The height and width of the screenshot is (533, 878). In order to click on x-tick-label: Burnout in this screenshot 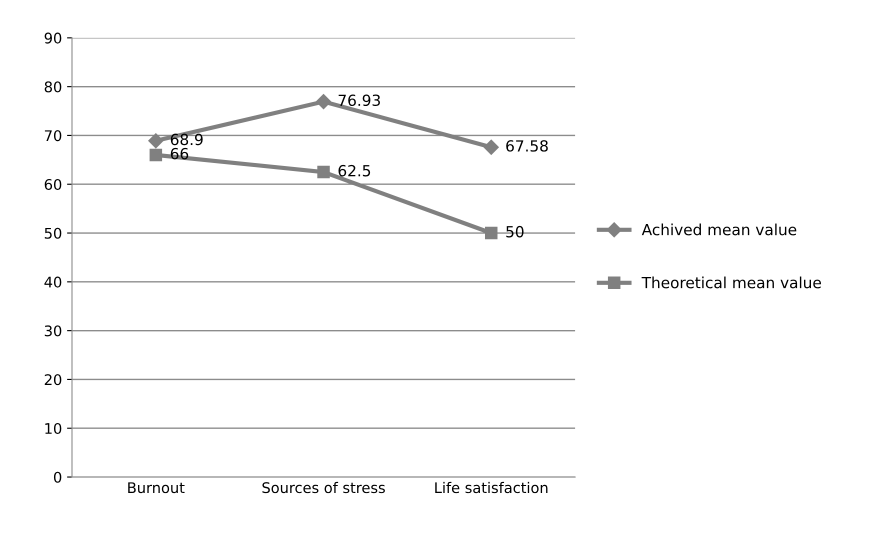, I will do `click(156, 488)`.